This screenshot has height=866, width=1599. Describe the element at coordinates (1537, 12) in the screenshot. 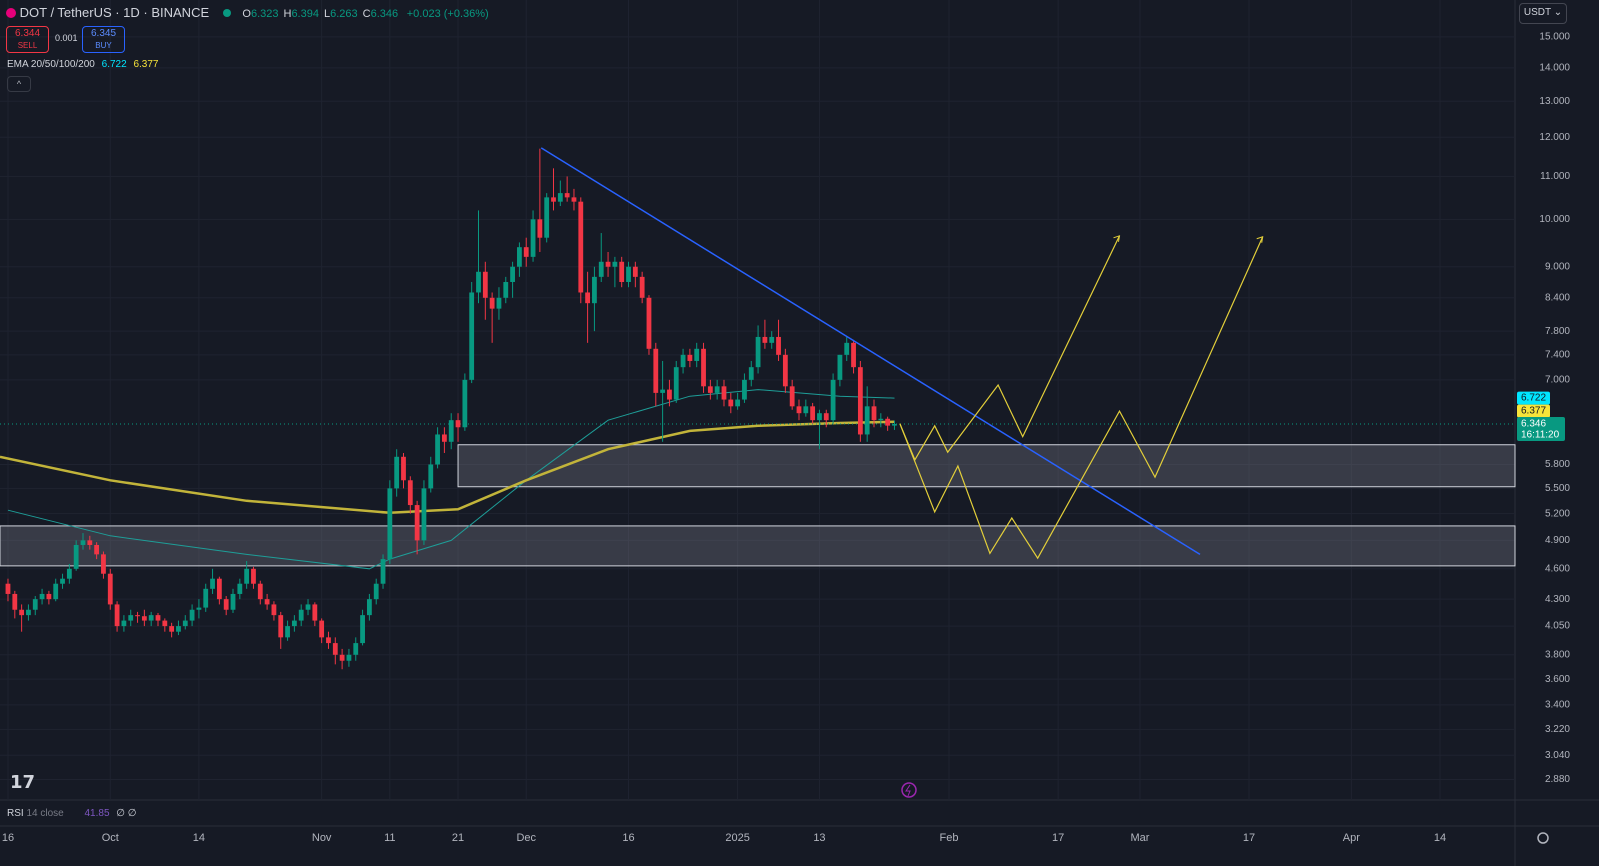

I see `currency: USDT` at that location.